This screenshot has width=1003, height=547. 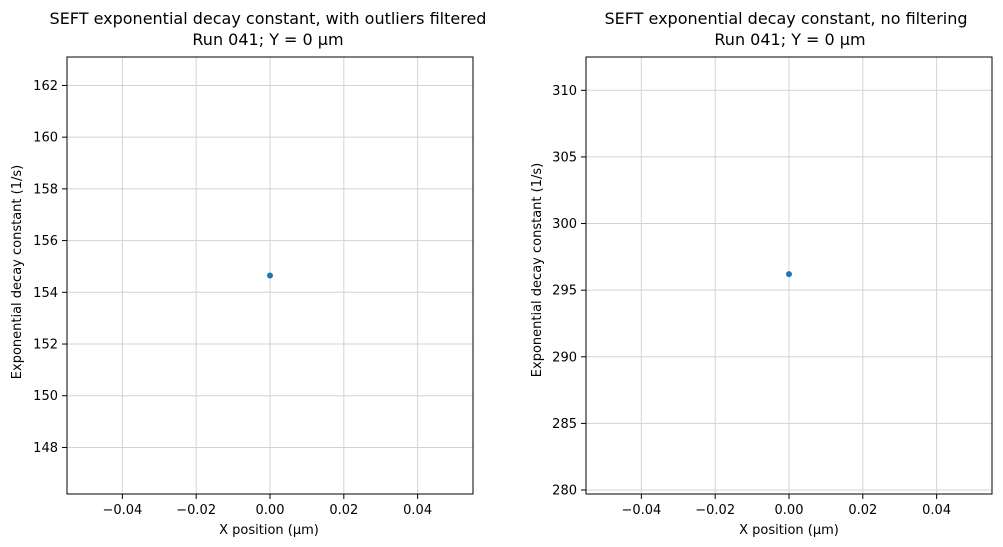 What do you see at coordinates (789, 39) in the screenshot?
I see `right-chart-subtitle: Run 041; Y = 0 µm` at bounding box center [789, 39].